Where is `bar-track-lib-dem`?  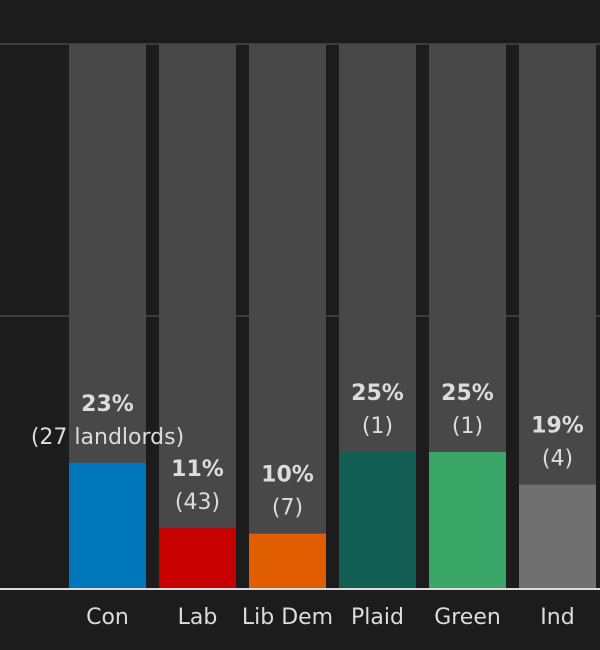 bar-track-lib-dem is located at coordinates (287, 316).